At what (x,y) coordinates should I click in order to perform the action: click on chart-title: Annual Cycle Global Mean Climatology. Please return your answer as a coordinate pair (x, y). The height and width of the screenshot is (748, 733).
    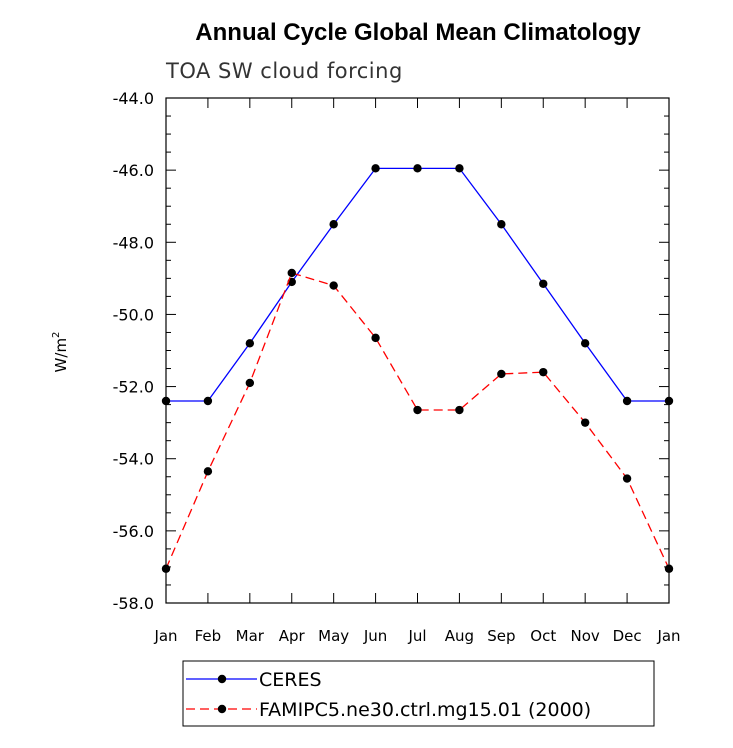
    Looking at the image, I should click on (418, 32).